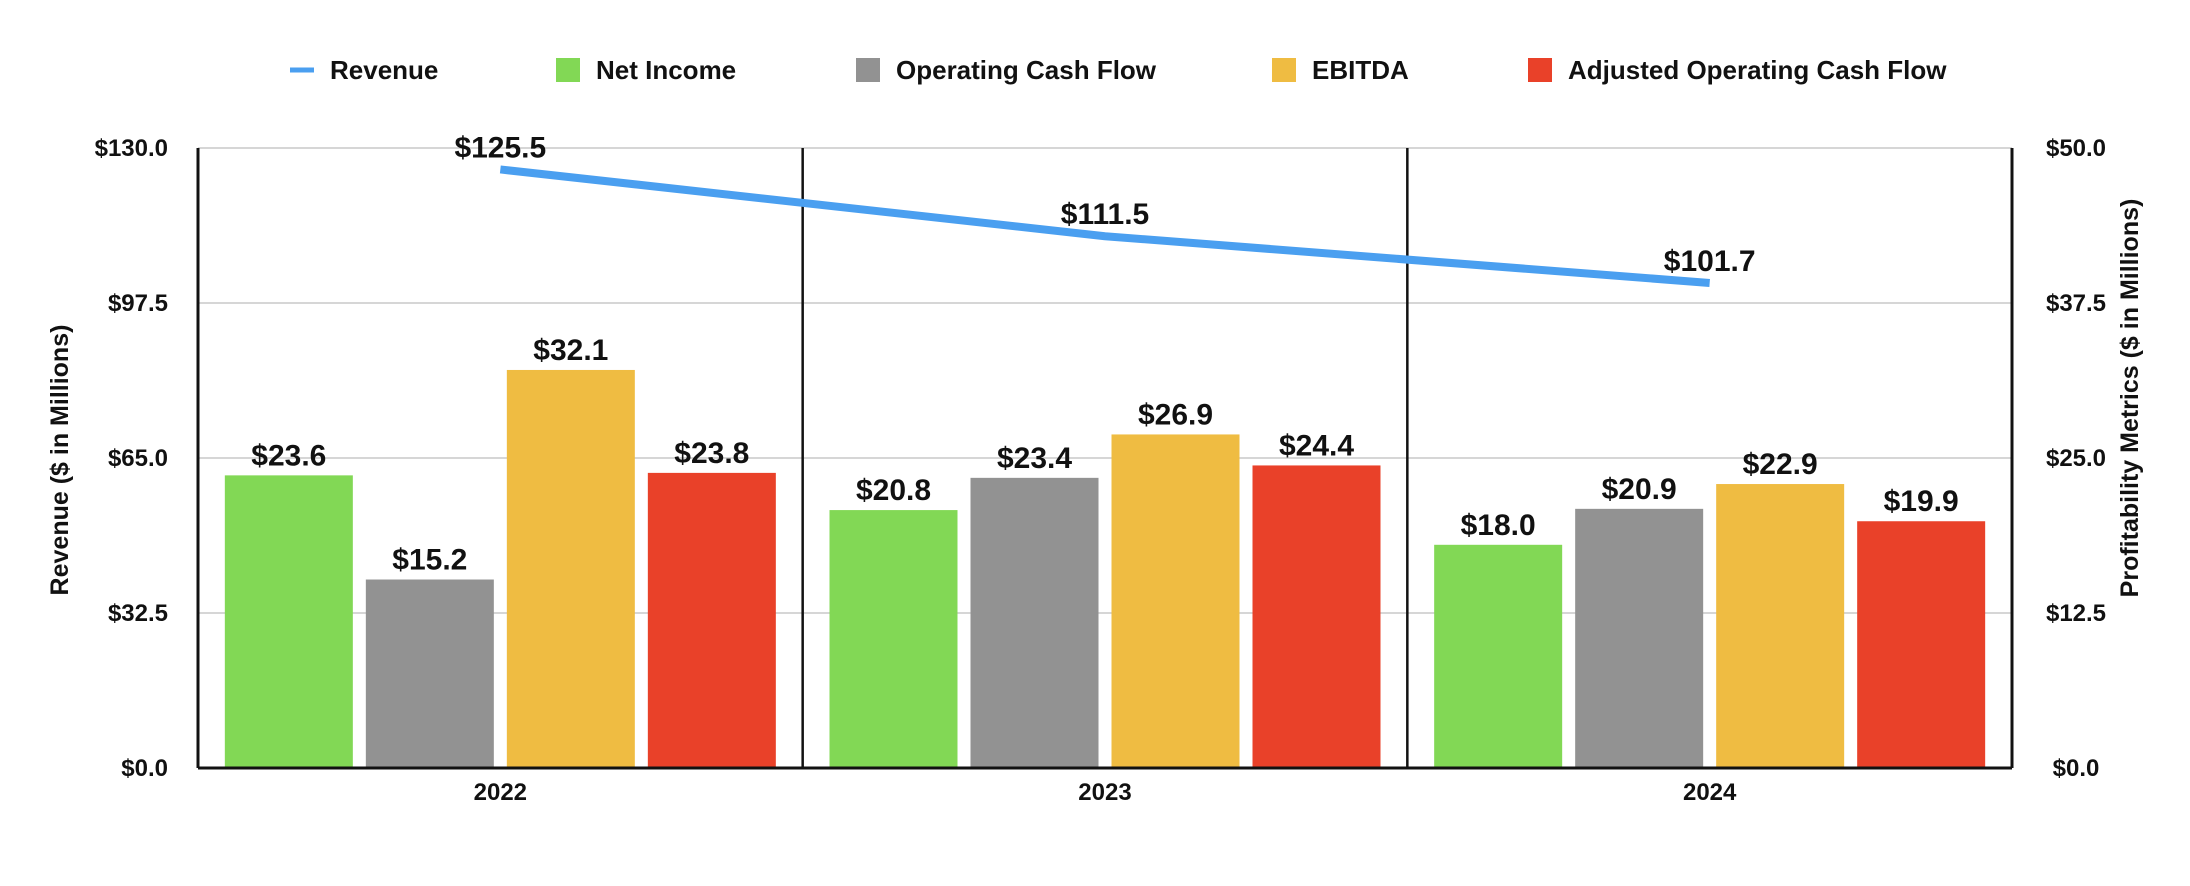 The height and width of the screenshot is (886, 2190). I want to click on data-label-adjusted-operating-cash-flow: $24.4, so click(1316, 445).